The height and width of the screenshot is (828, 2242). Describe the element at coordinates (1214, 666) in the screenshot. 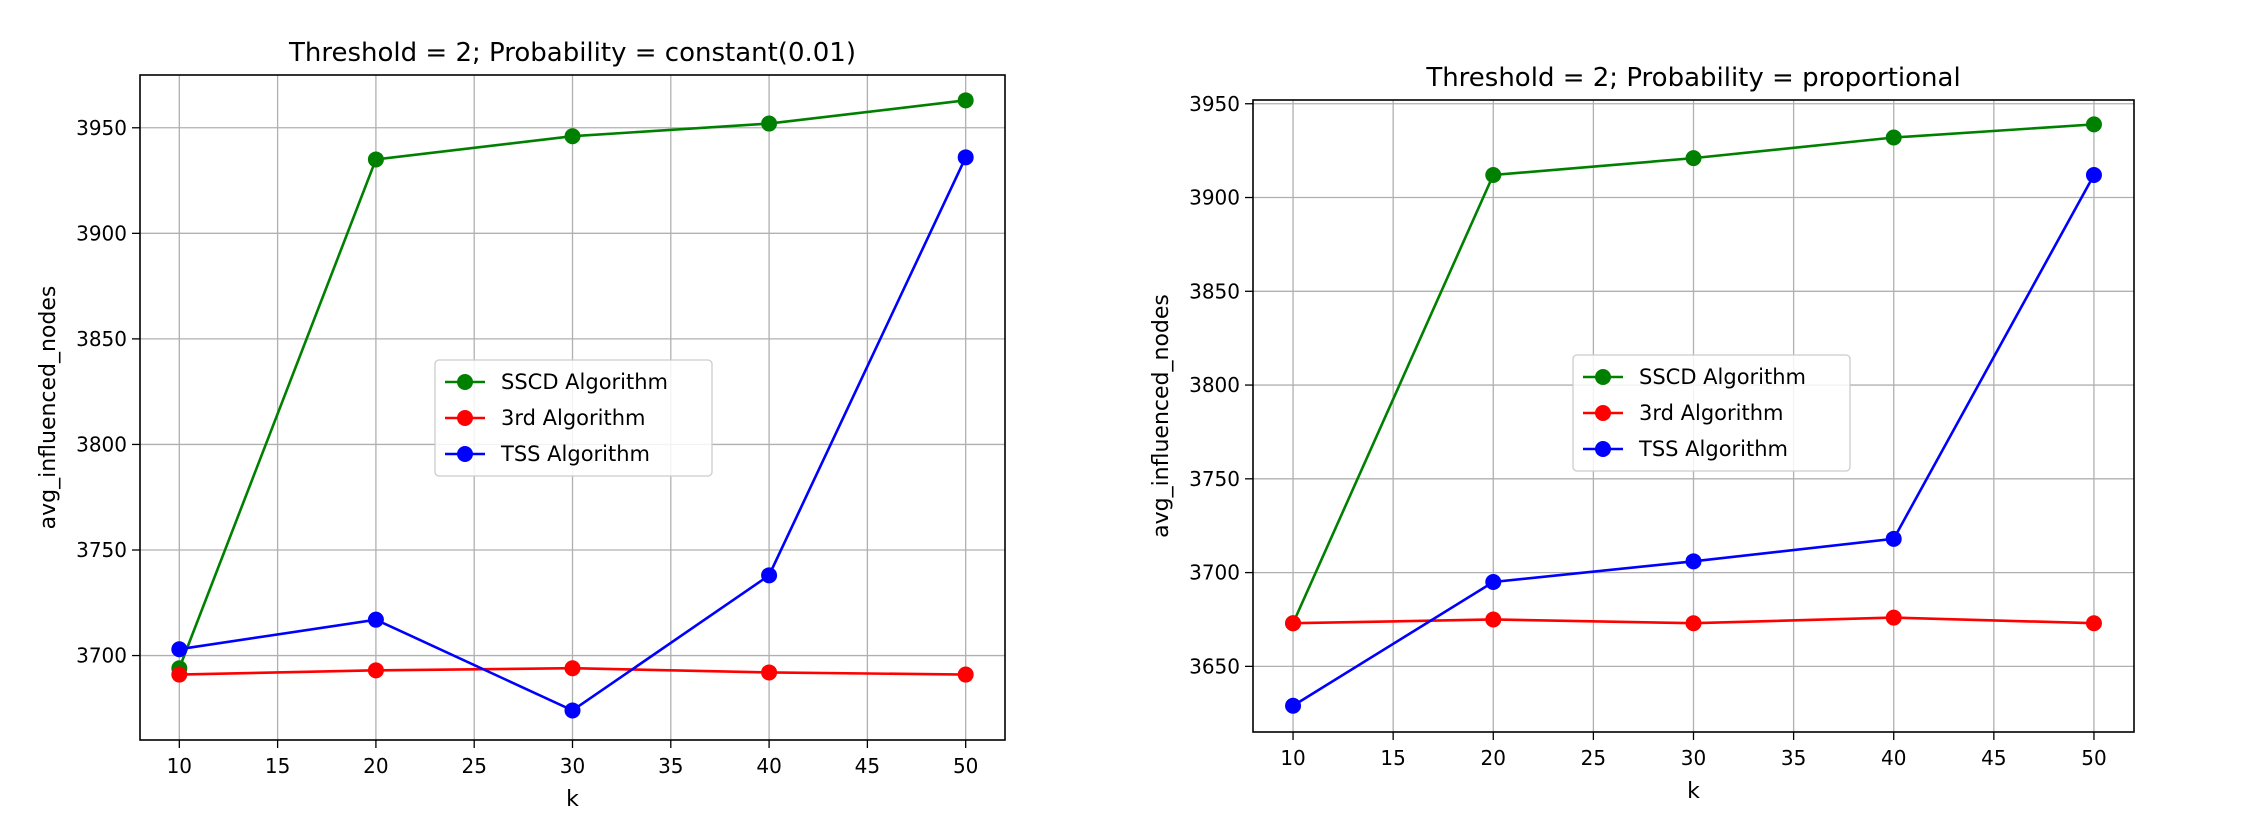

I see `y-tick-label: 3650` at that location.